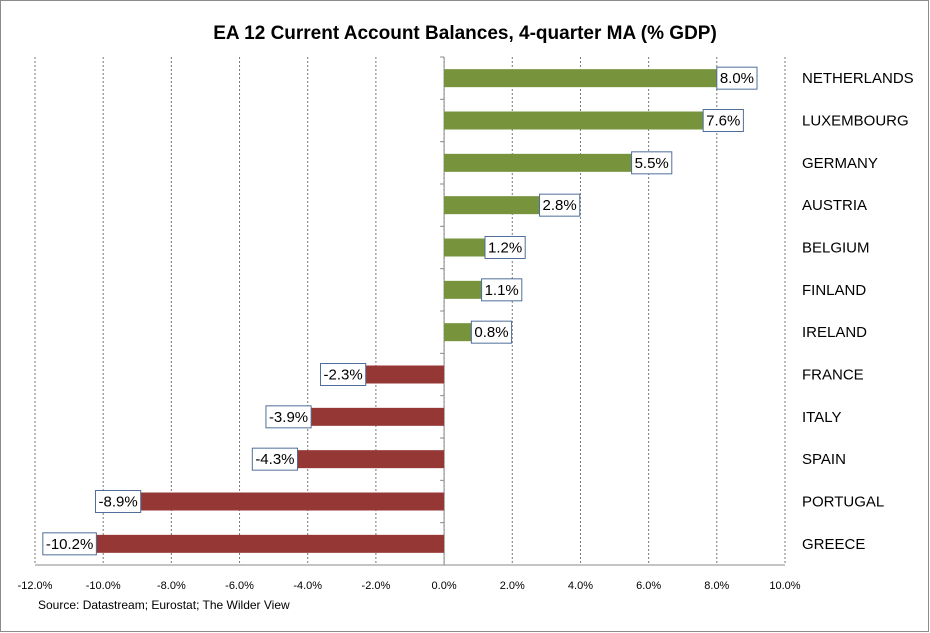  I want to click on data-label: -3.9%, so click(288, 417).